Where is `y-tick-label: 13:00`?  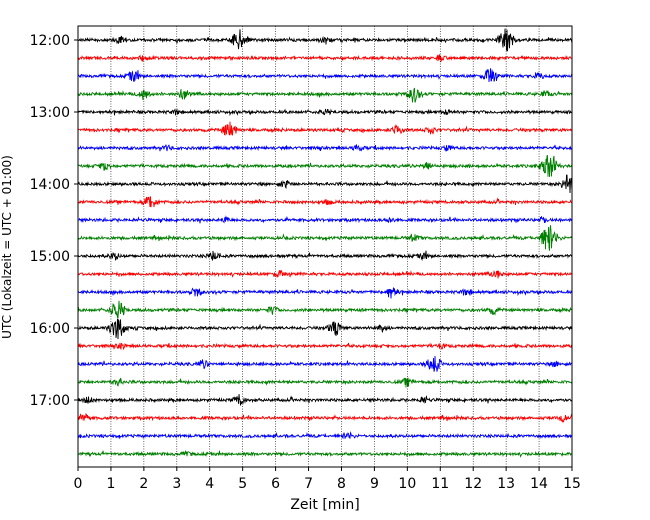
y-tick-label: 13:00 is located at coordinates (50, 113).